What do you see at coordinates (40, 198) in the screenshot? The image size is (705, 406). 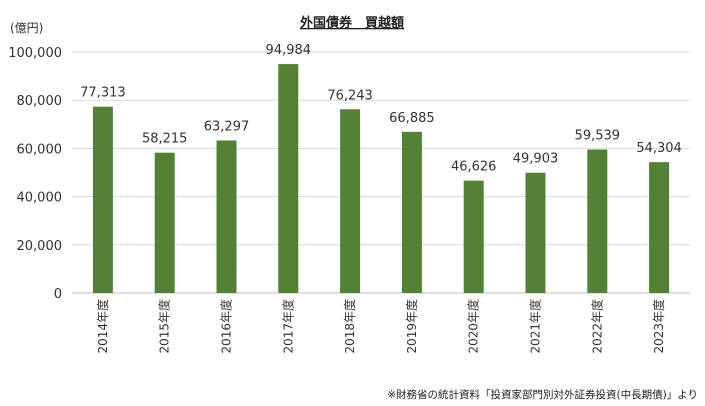 I see `y-tick-label: 40,000` at bounding box center [40, 198].